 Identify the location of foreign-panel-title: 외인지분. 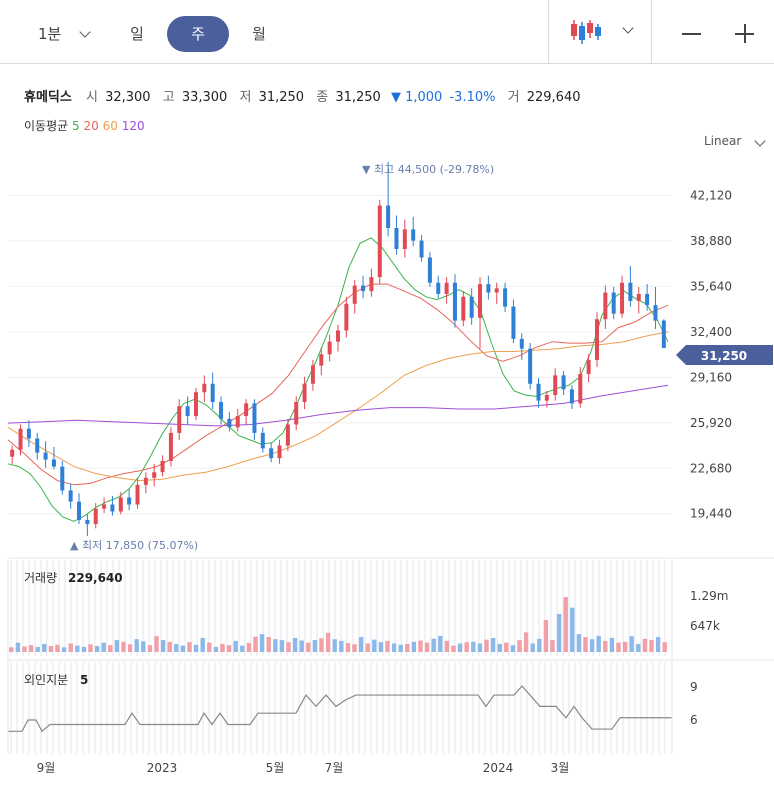
(46, 680).